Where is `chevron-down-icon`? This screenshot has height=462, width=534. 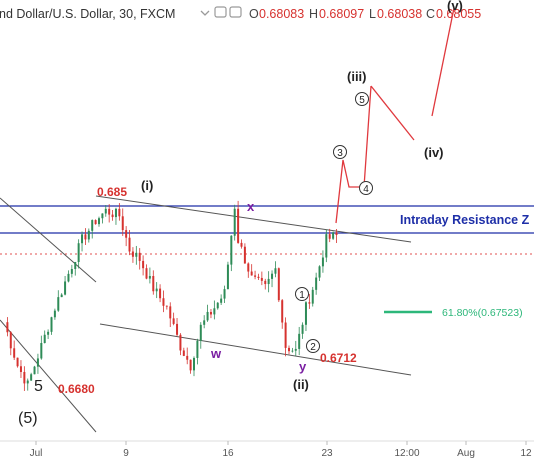
chevron-down-icon is located at coordinates (205, 13).